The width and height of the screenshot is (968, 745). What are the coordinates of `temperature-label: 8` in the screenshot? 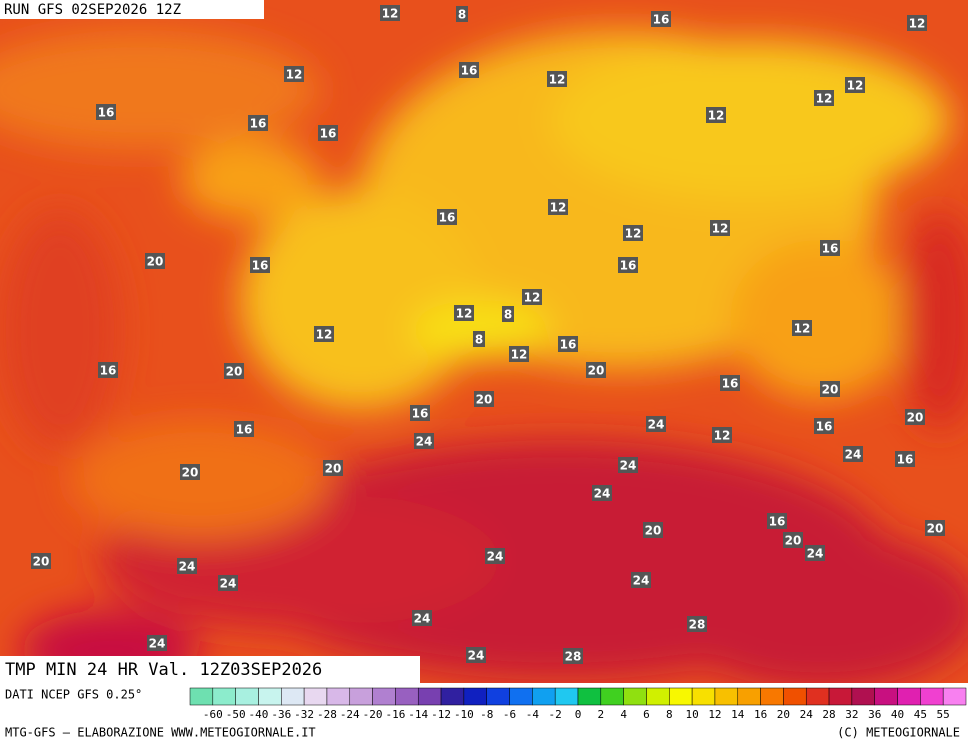 It's located at (462, 15).